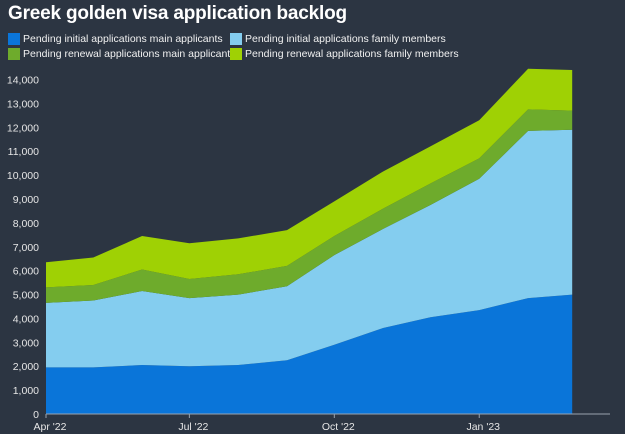  What do you see at coordinates (483, 427) in the screenshot?
I see `x-tick-label: Jan '23` at bounding box center [483, 427].